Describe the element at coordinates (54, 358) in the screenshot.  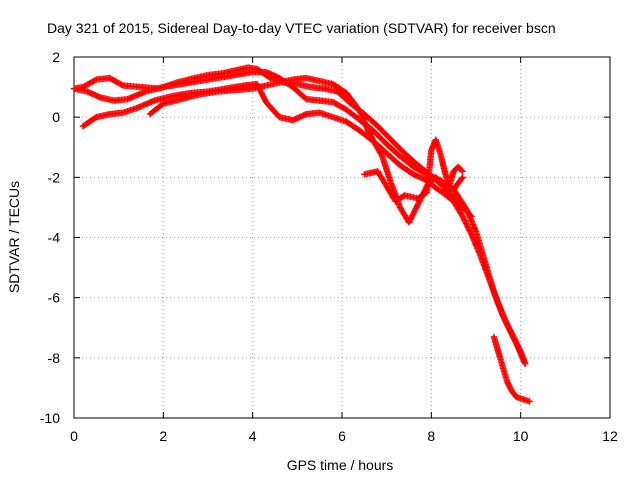
I see `y-tick-label: -8` at that location.